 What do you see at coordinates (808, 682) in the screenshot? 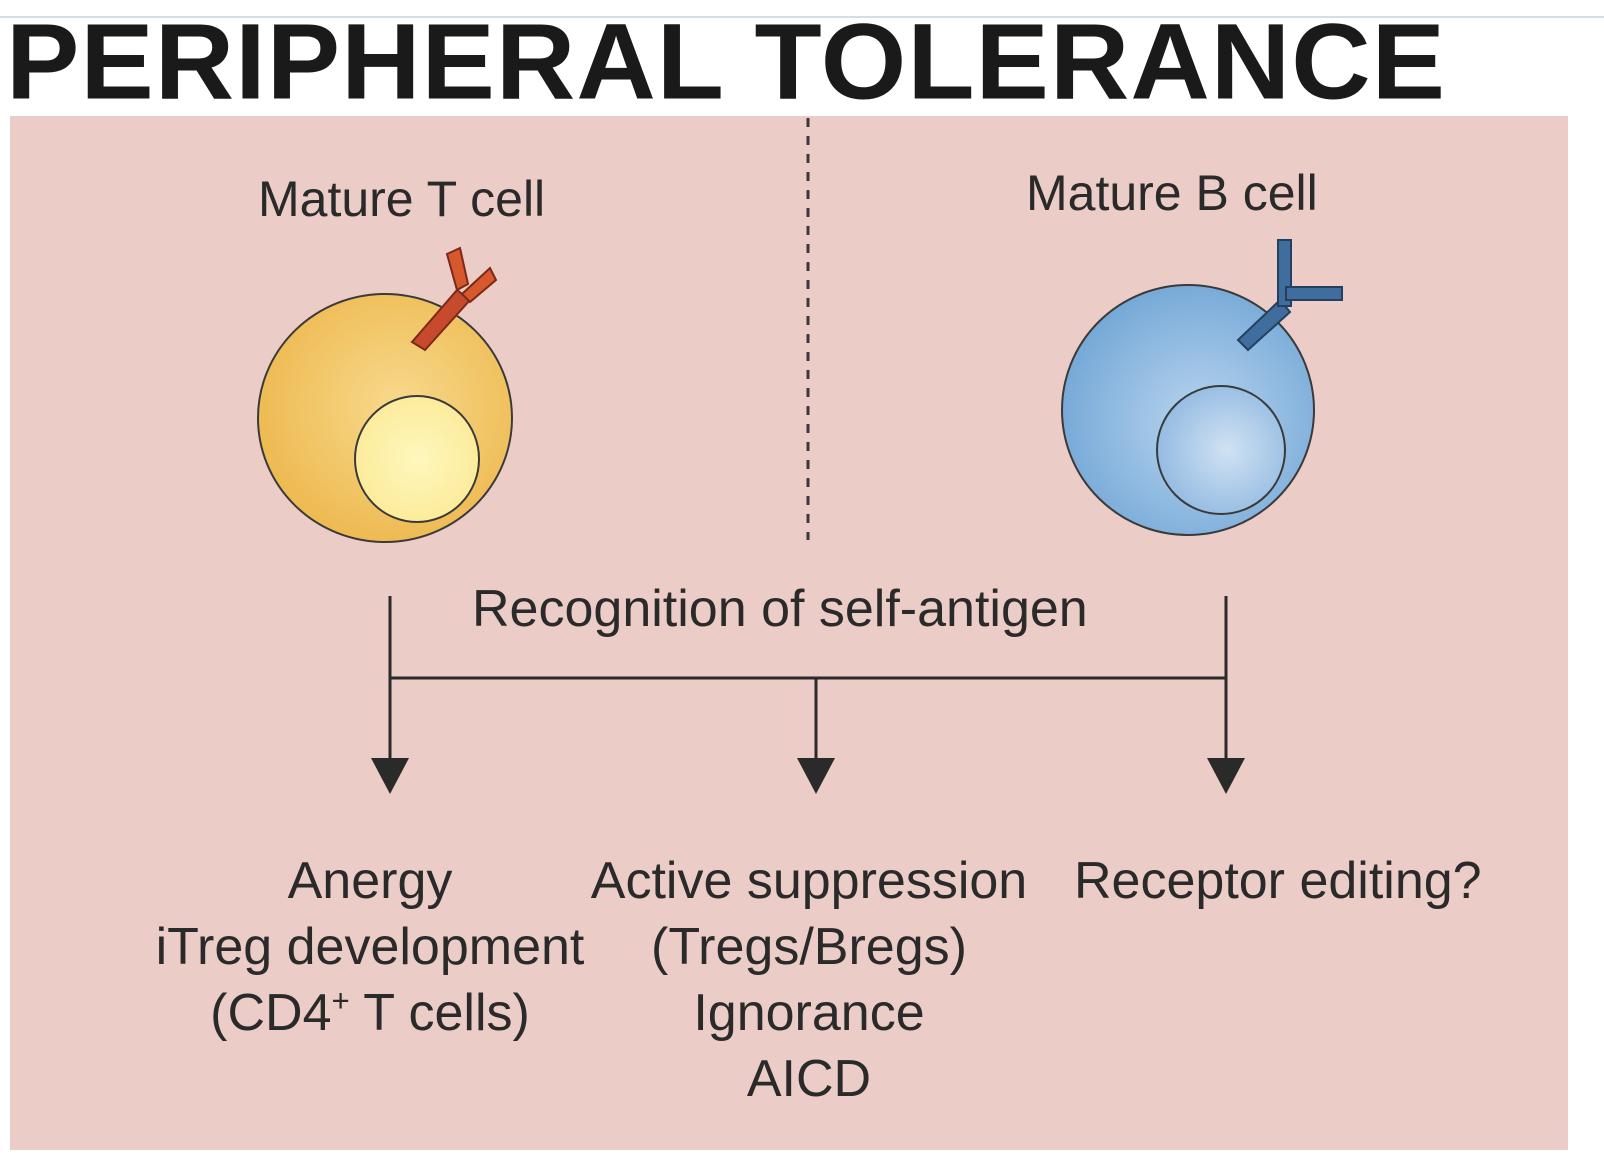
I see `recognition-connectors` at bounding box center [808, 682].